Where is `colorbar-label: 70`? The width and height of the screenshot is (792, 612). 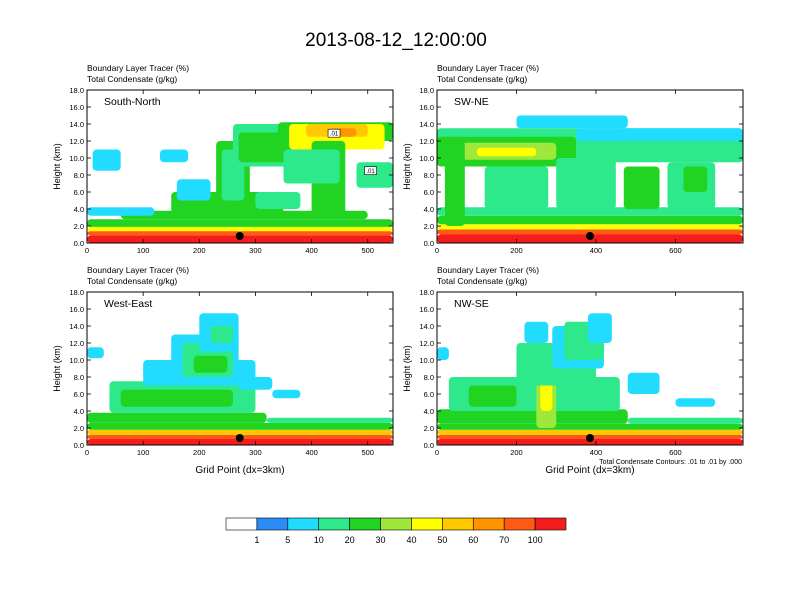 colorbar-label: 70 is located at coordinates (504, 540).